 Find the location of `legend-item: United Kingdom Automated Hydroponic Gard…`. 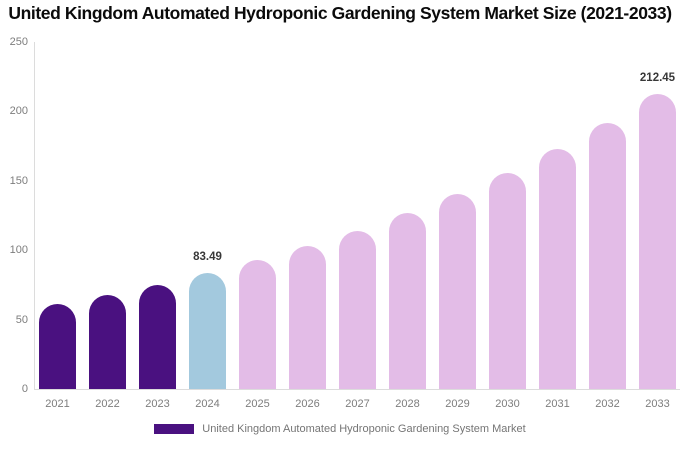

legend-item: United Kingdom Automated Hydroponic Gard… is located at coordinates (340, 429).